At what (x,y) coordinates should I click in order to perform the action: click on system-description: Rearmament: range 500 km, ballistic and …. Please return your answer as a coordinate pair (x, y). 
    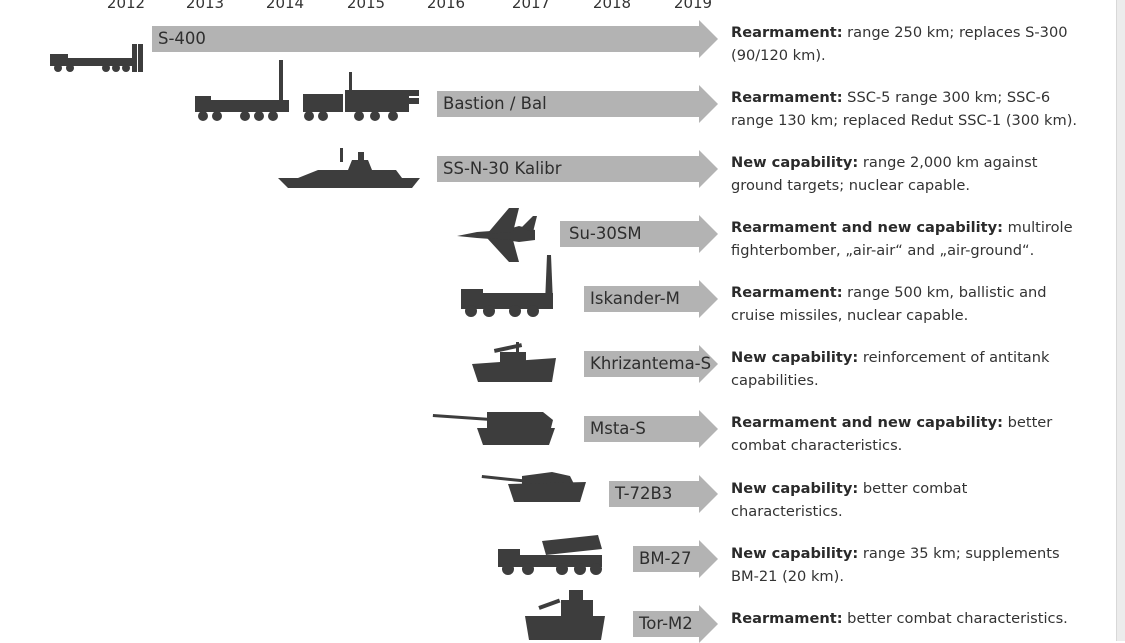
    Looking at the image, I should click on (906, 304).